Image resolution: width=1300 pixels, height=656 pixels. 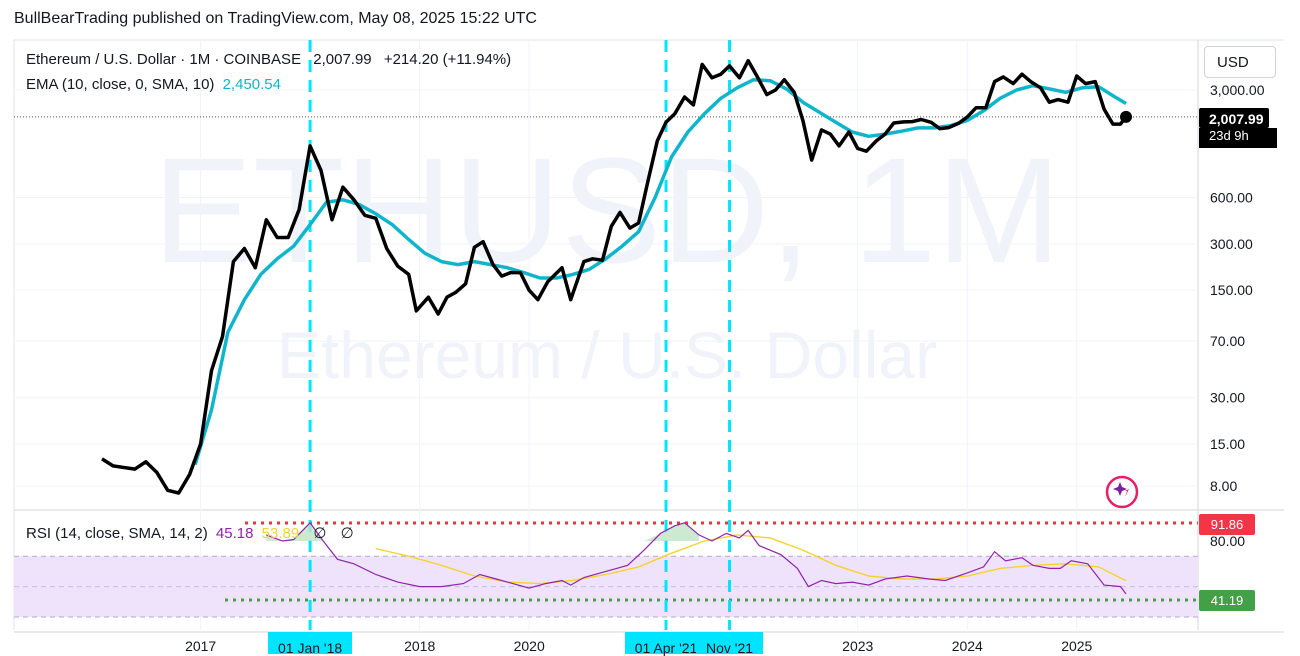 What do you see at coordinates (447, 59) in the screenshot?
I see `symbol-change: +214.20 (+11.94%)` at bounding box center [447, 59].